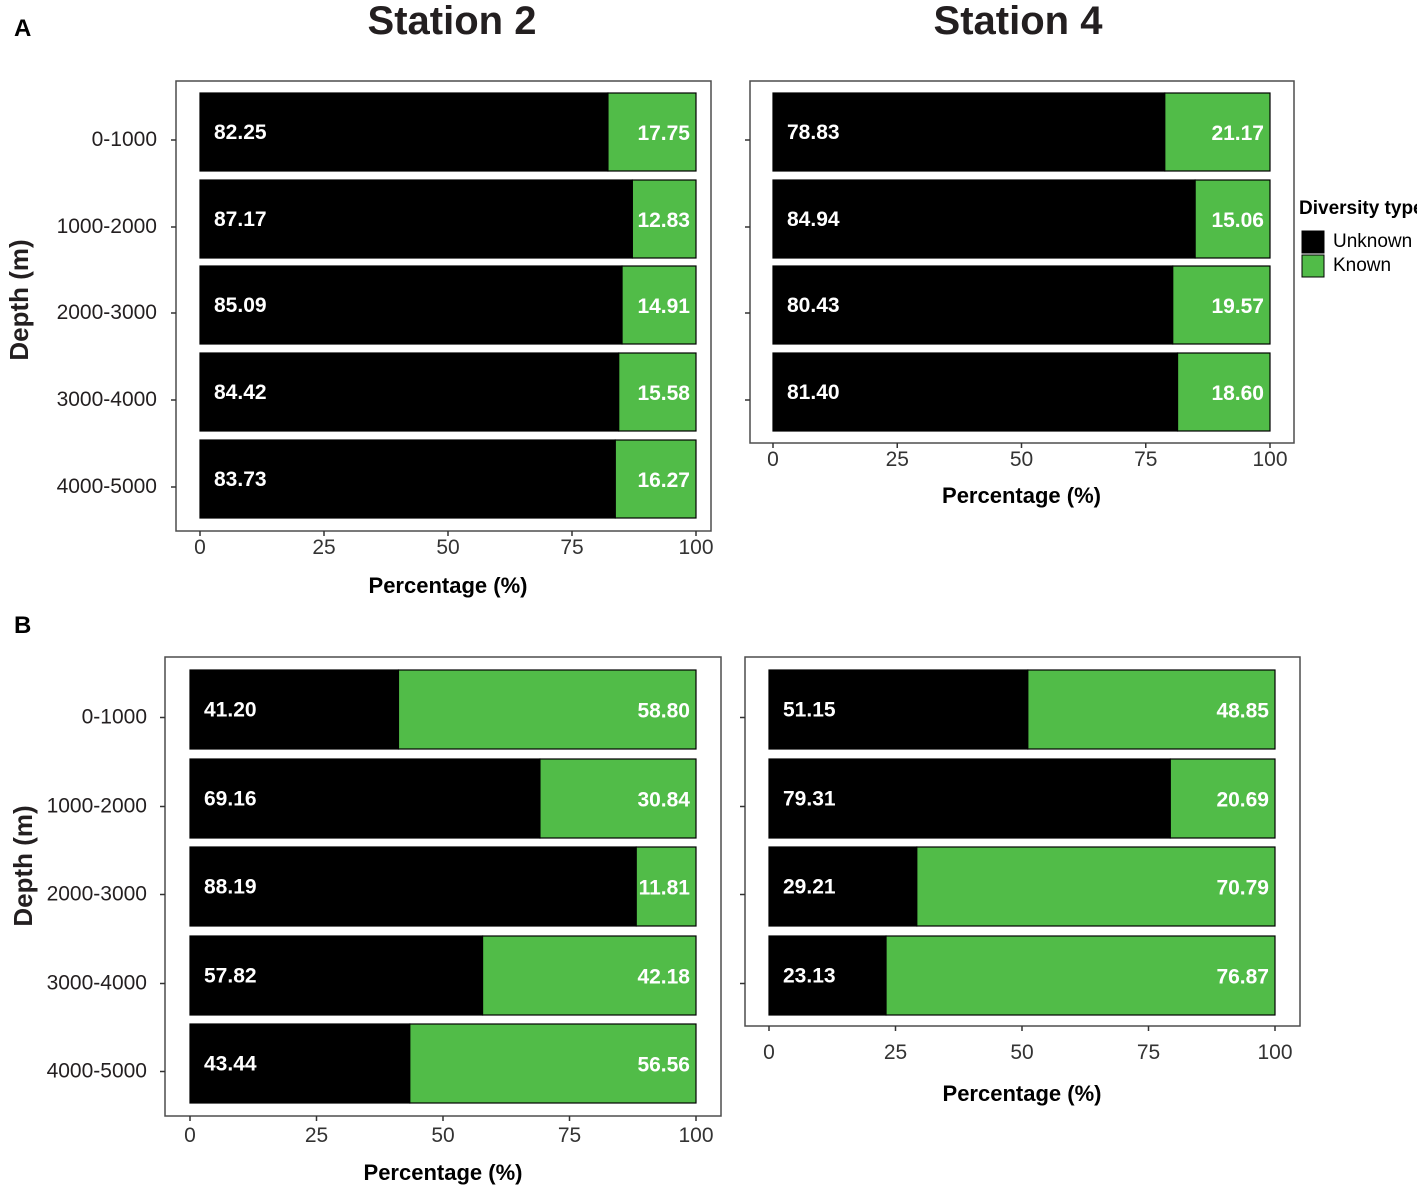 The image size is (1417, 1190). I want to click on legend-label-known: Known, so click(1362, 265).